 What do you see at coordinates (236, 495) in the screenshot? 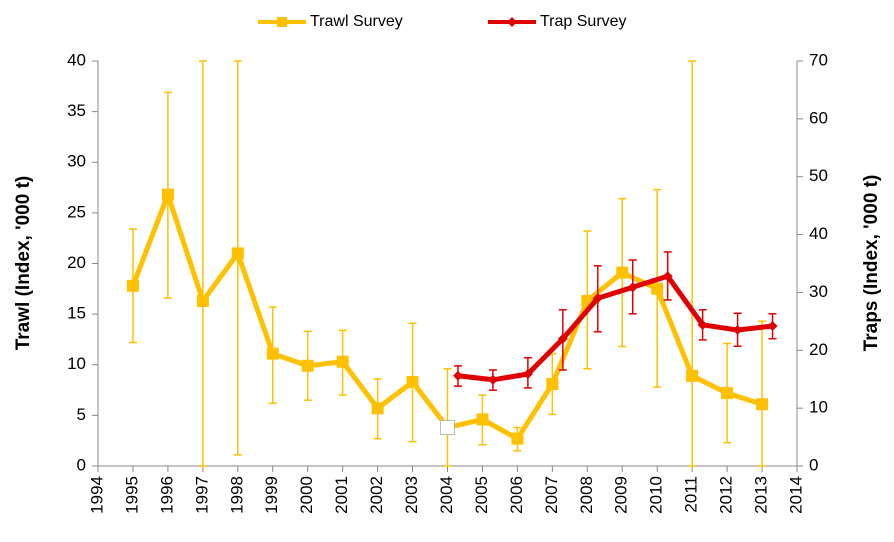
I see `x-tick-label: 1998` at bounding box center [236, 495].